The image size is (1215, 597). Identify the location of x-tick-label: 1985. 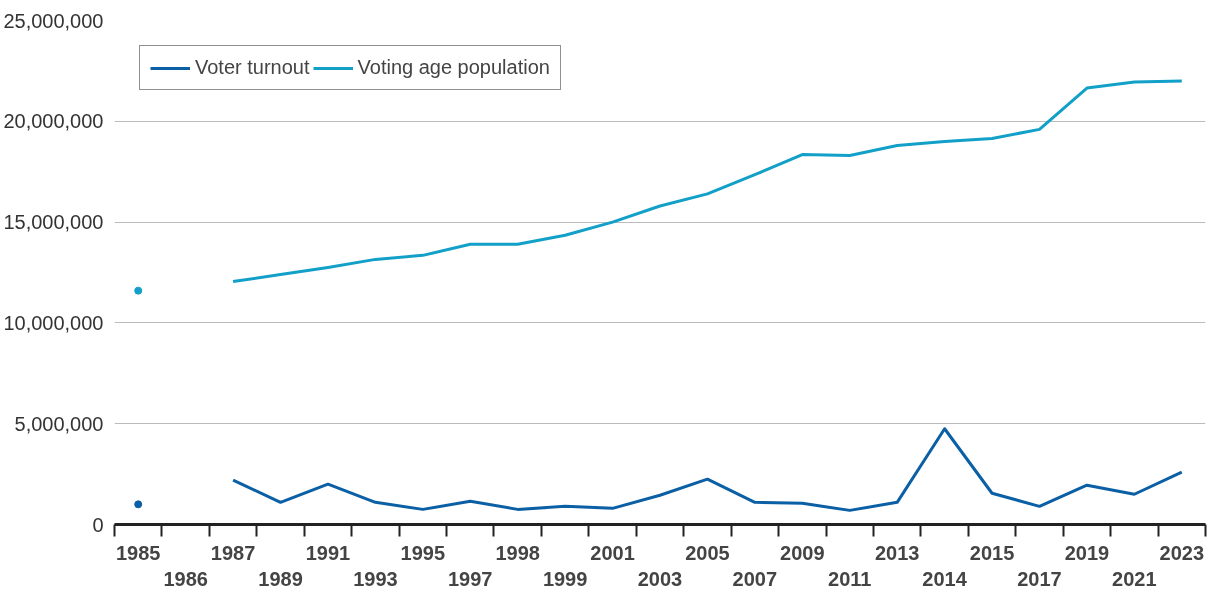
(138, 552).